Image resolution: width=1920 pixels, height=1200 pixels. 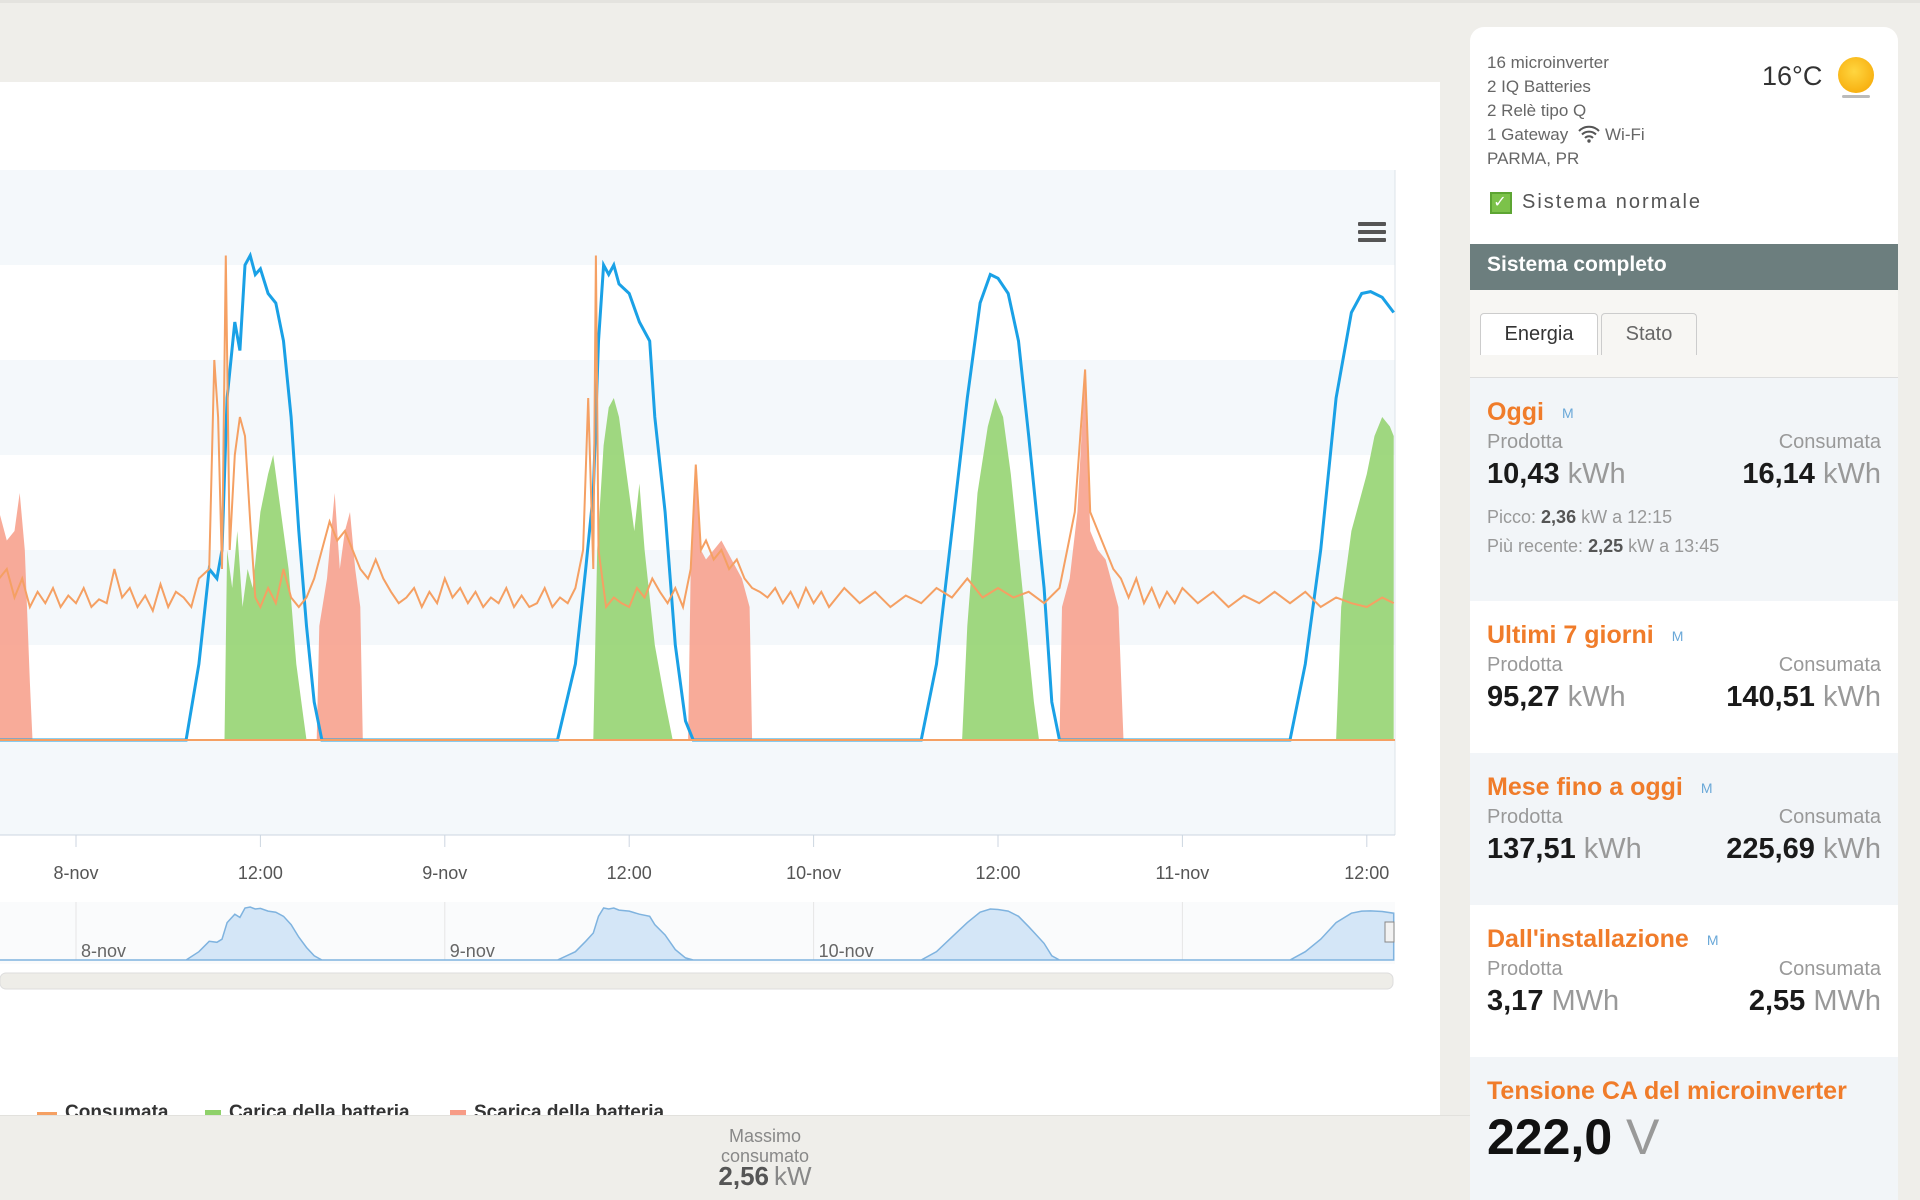 What do you see at coordinates (1539, 334) in the screenshot?
I see `tab-energia: Energia` at bounding box center [1539, 334].